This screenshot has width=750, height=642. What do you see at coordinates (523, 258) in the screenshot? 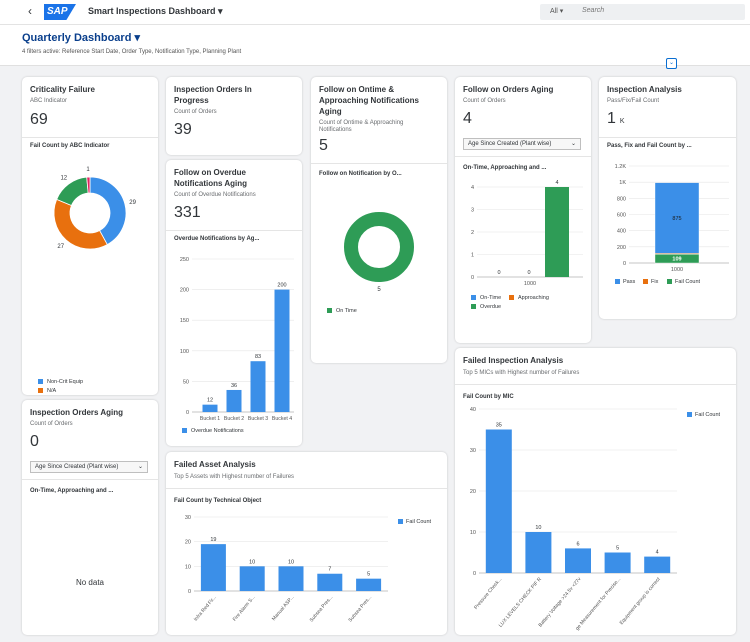
I see `orders-aging-bar-chart: 0 1 2 3 4 0 0 4 1000 On-Time Approaching Overdue` at bounding box center [523, 258].